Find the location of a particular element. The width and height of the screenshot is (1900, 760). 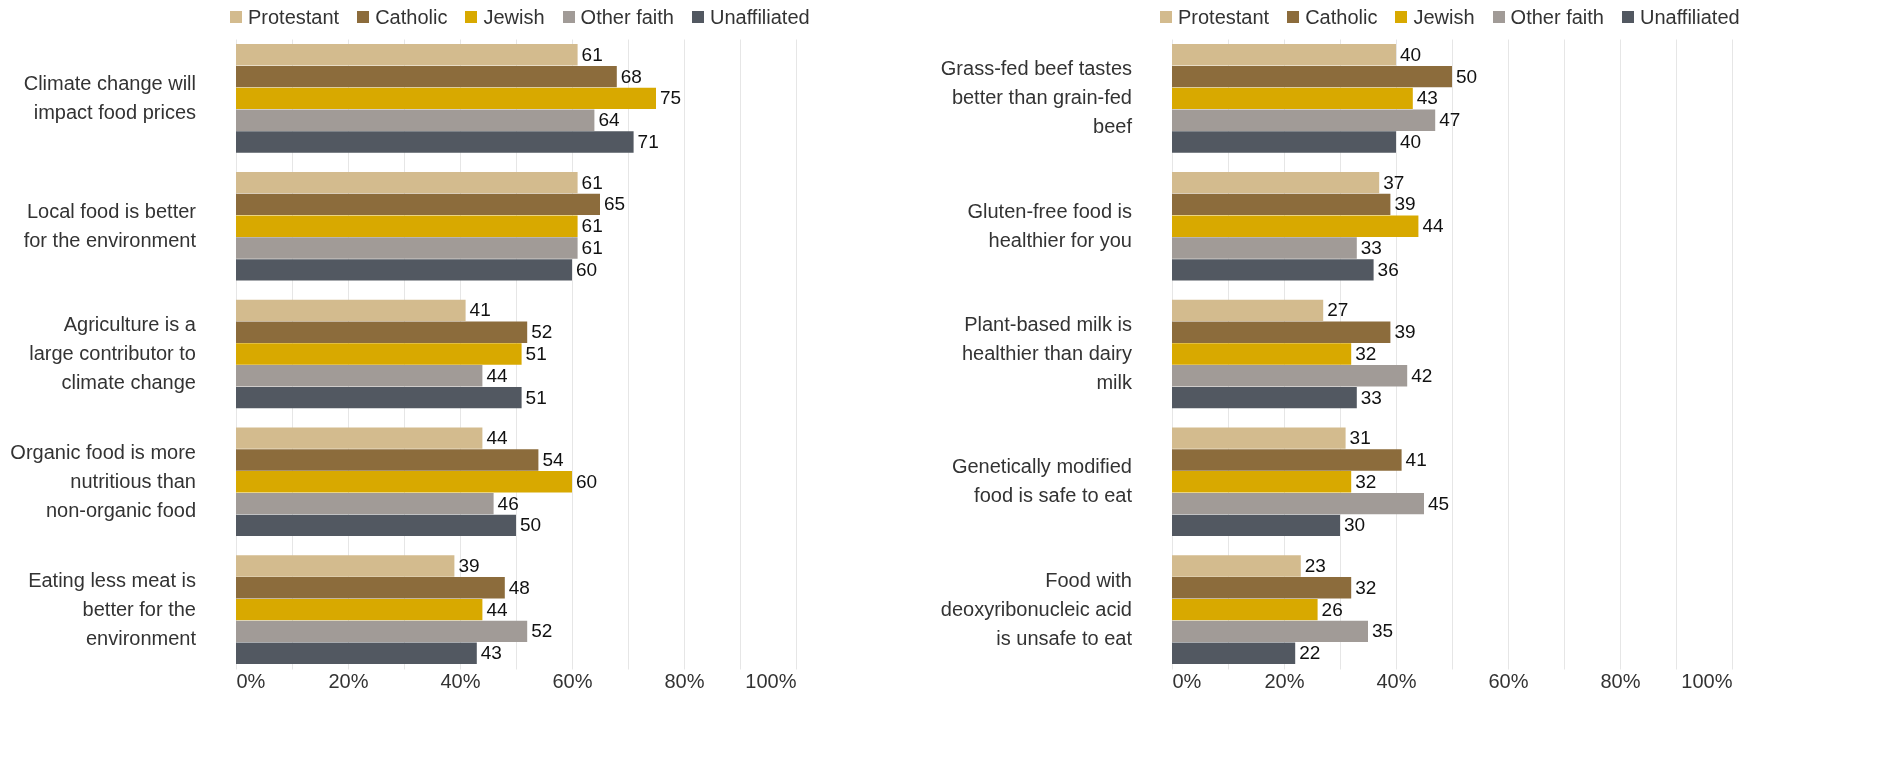

y-tick-label: Agriculture is a large contributor to climate change is located at coordinates (113, 353).